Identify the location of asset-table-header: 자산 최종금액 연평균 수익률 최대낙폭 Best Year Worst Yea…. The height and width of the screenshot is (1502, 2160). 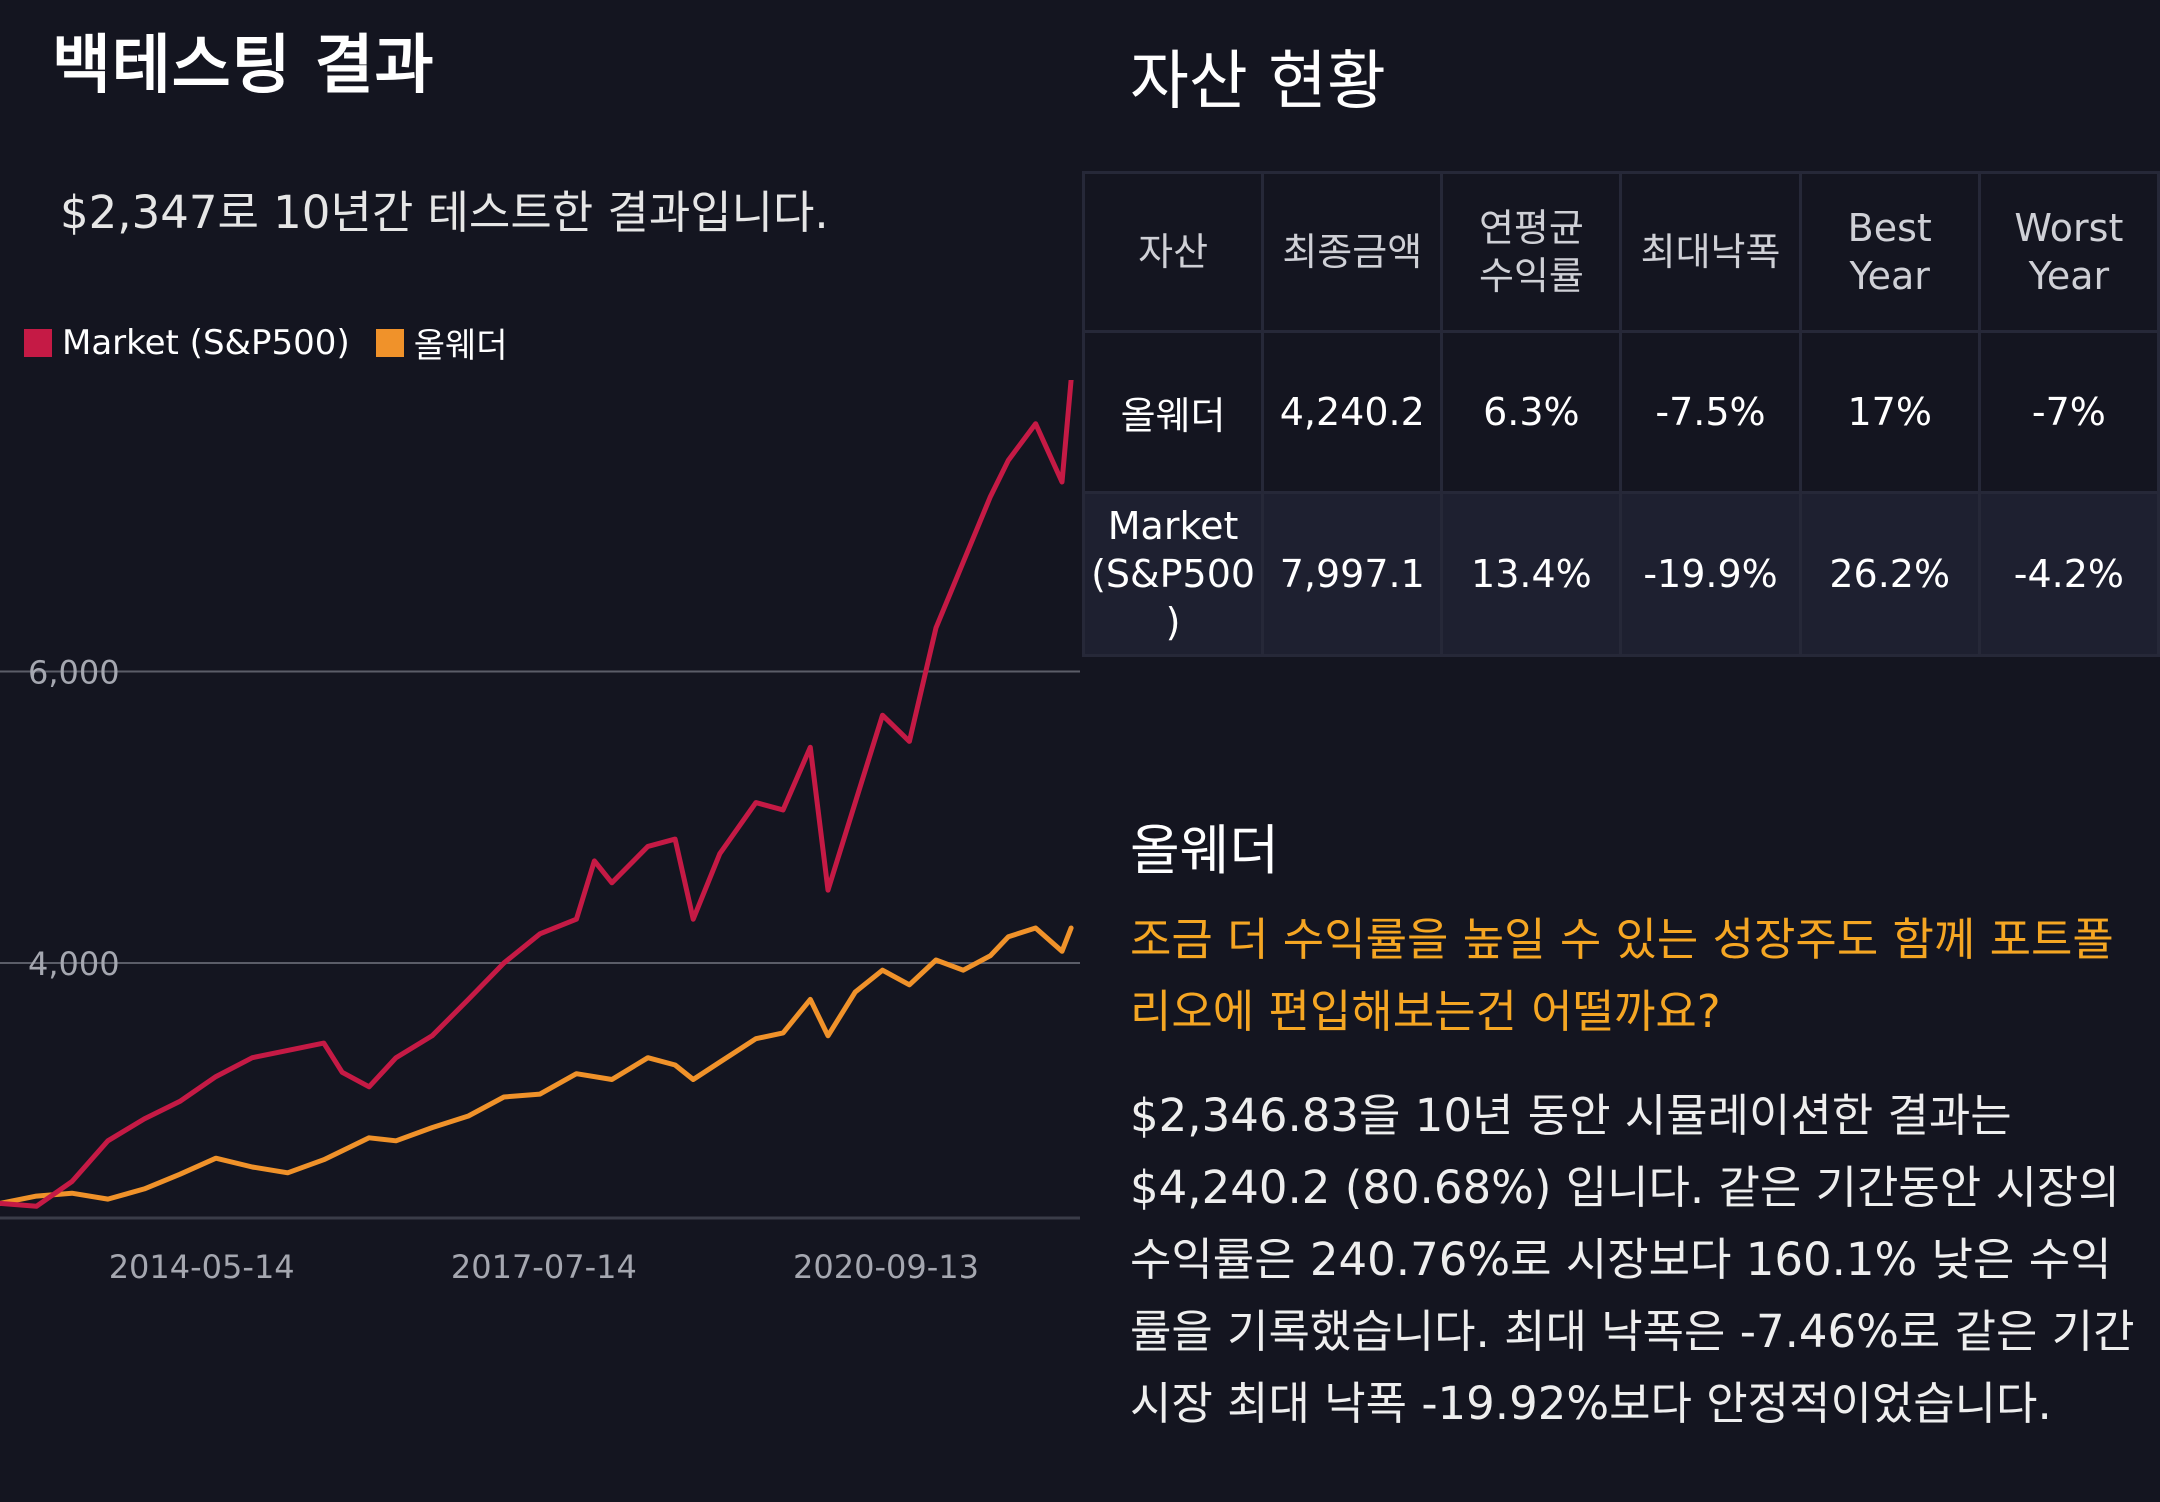
(1620, 252).